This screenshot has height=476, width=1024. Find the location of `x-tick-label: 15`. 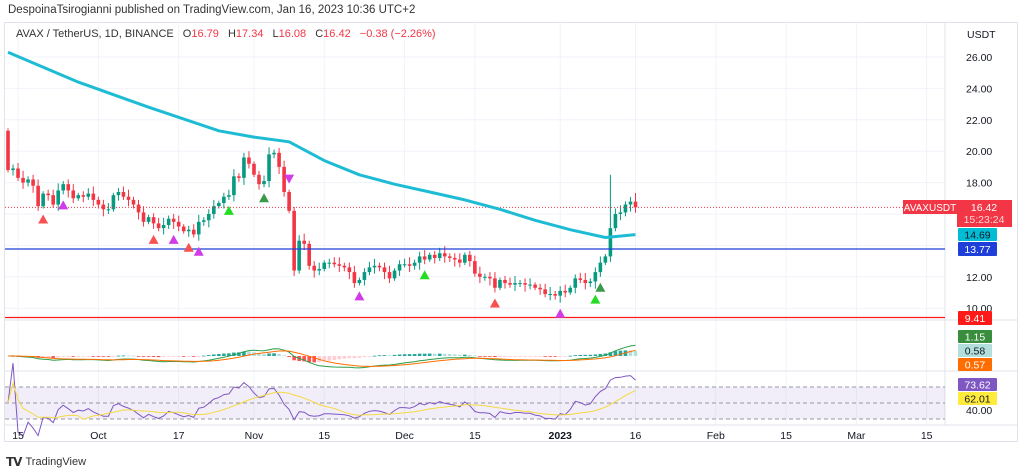

x-tick-label: 15 is located at coordinates (475, 436).